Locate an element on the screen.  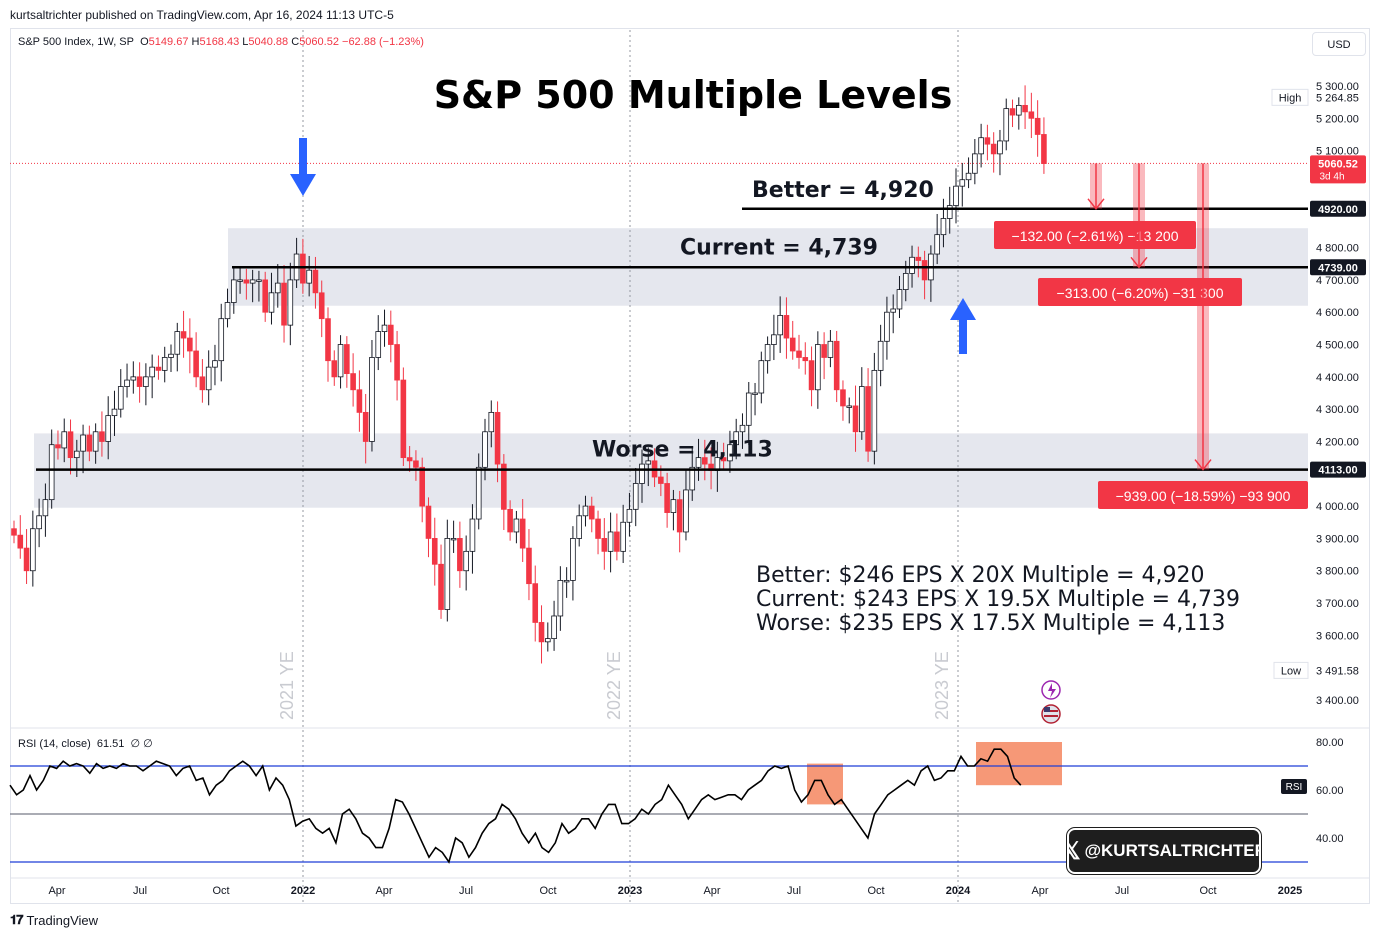
level-label-better: Better = 4,920 is located at coordinates (843, 190).